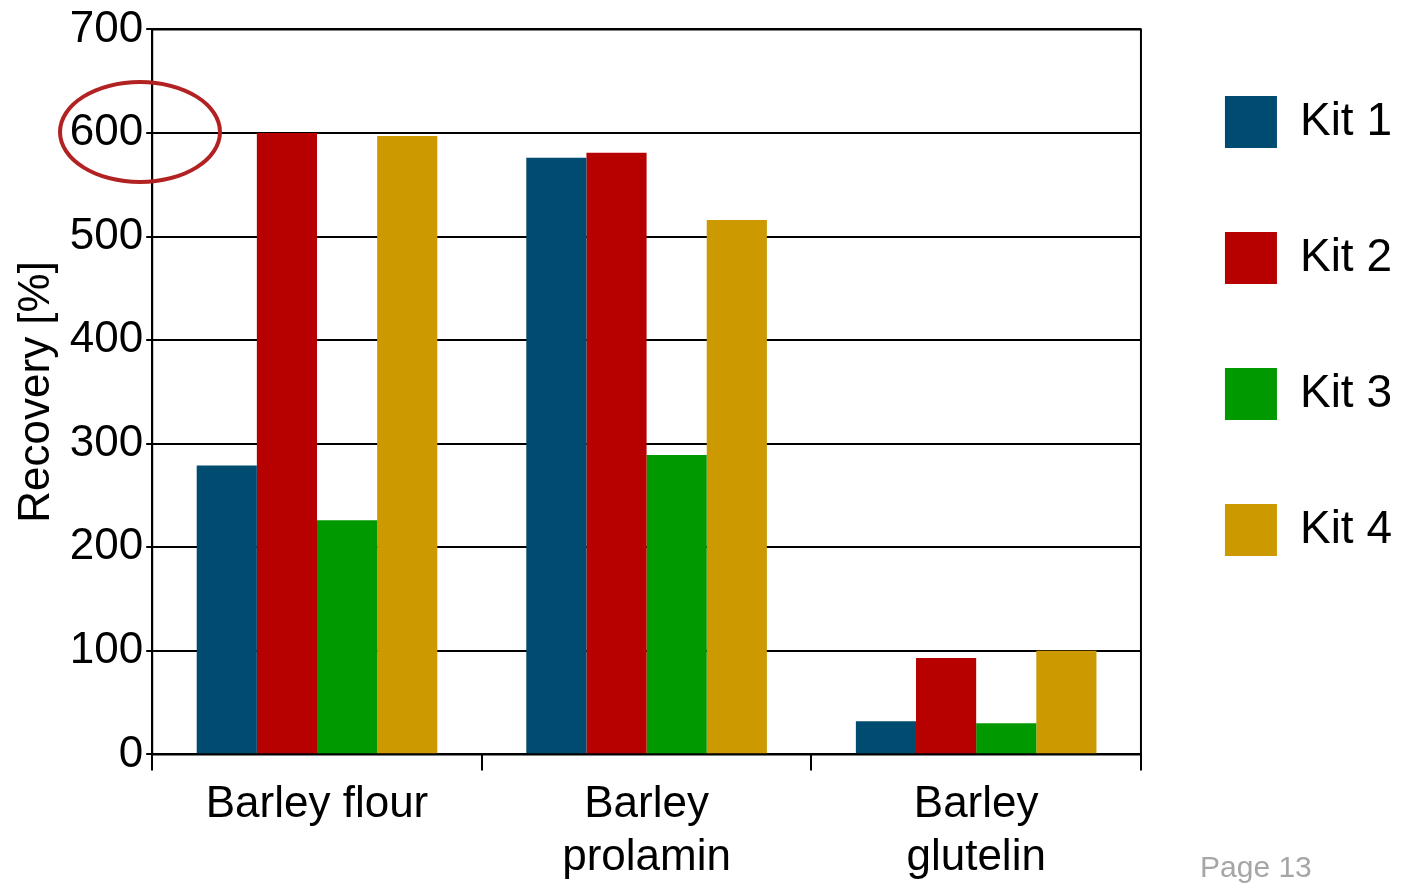 The width and height of the screenshot is (1410, 892). Describe the element at coordinates (33, 392) in the screenshot. I see `y-axis-title: Recovery [%]` at that location.